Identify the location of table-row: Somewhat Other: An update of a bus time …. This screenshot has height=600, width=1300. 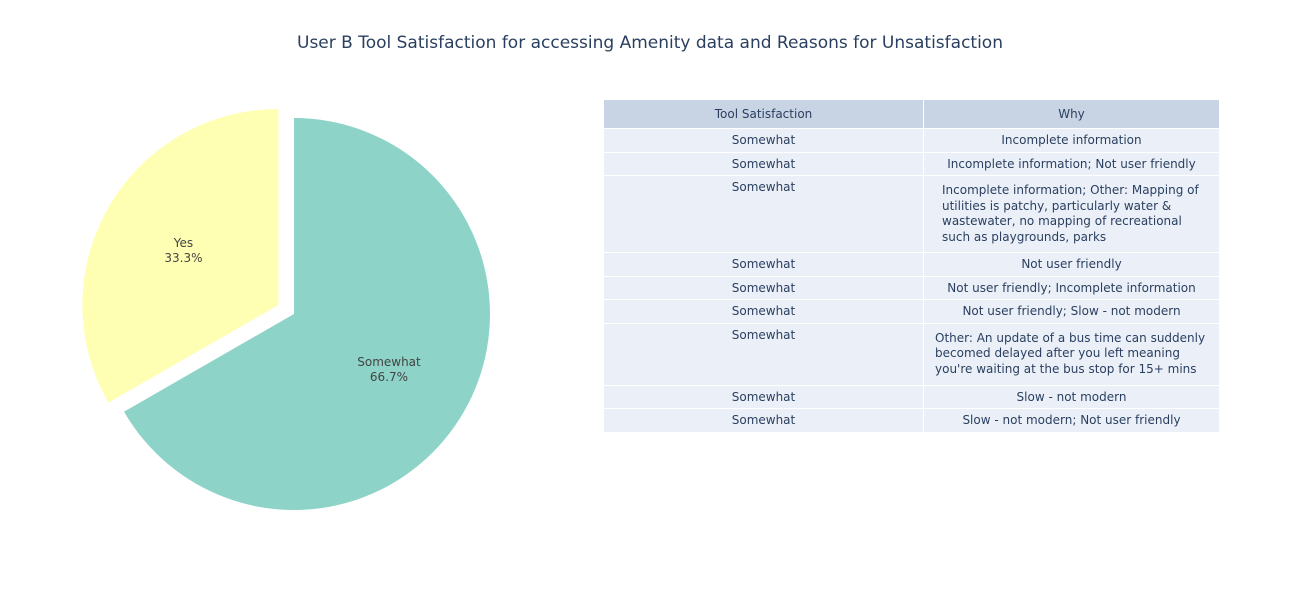
(912, 354).